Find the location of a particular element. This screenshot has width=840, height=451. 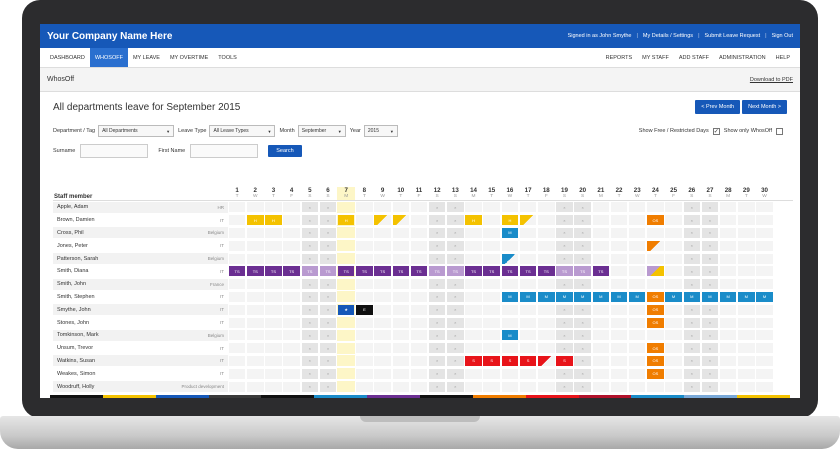

staff-name: Unsum, Trevor is located at coordinates (75, 348).